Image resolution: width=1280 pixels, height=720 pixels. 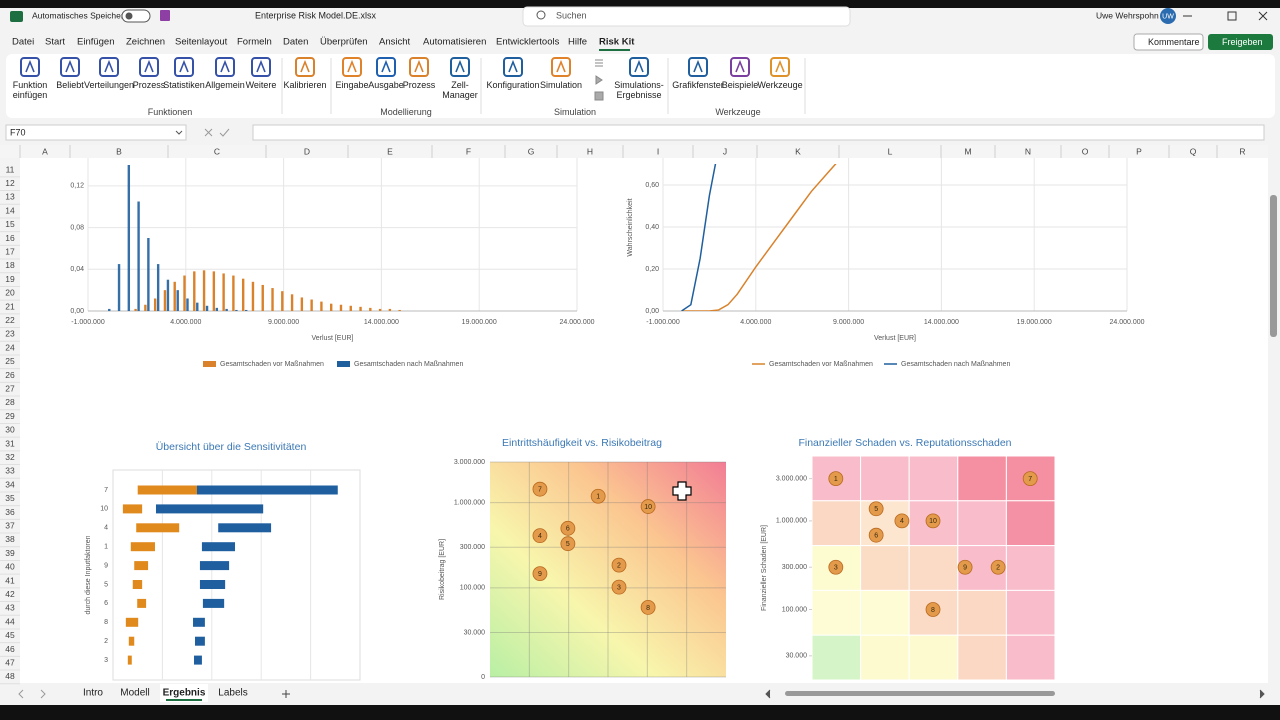 I want to click on row-header: 35, so click(x=10, y=498).